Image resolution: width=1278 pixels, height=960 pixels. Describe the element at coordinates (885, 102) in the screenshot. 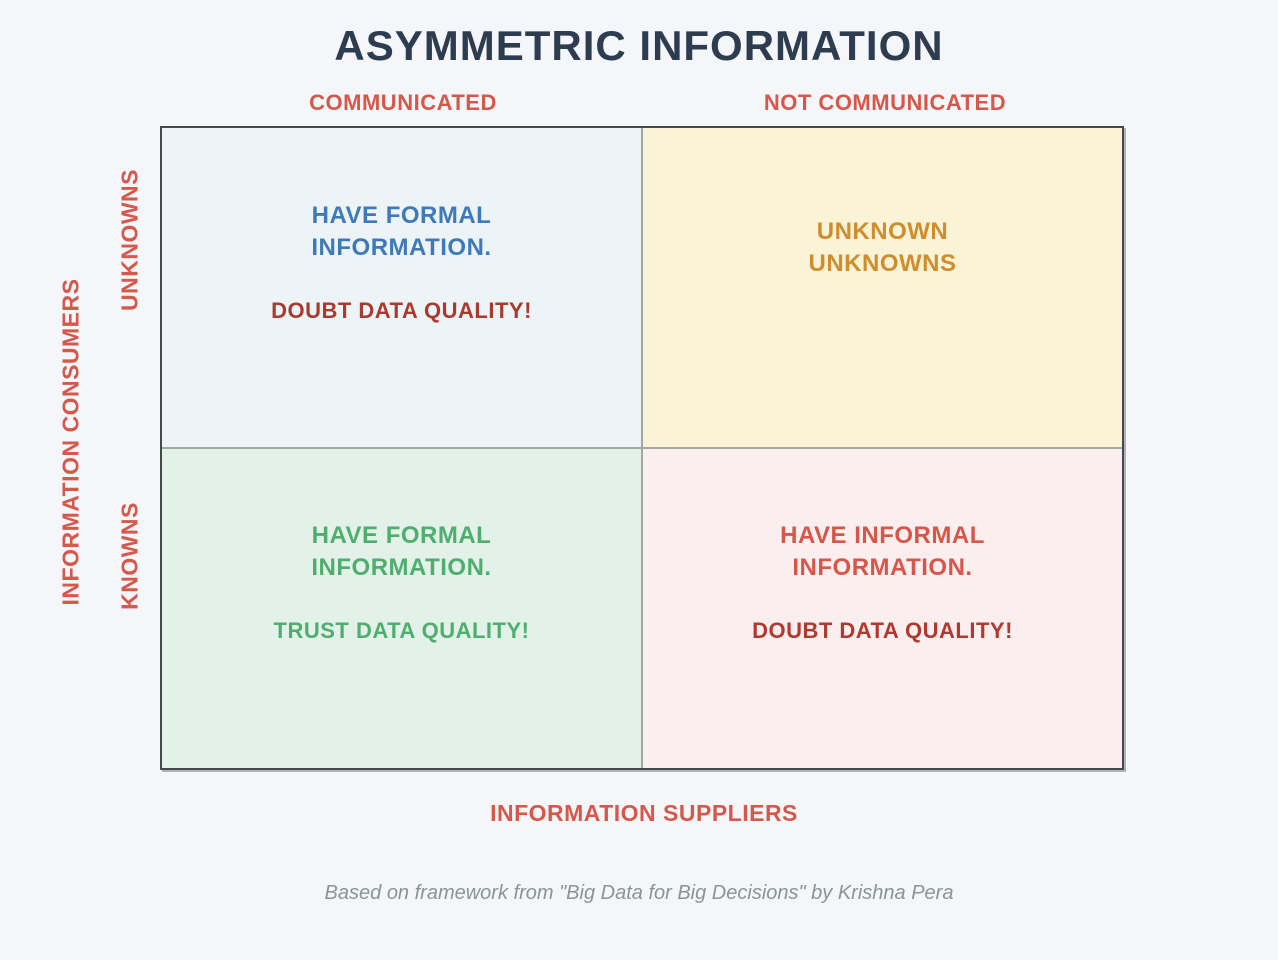

I see `column-header-not-communicated: NOT COMMUNICATED` at that location.